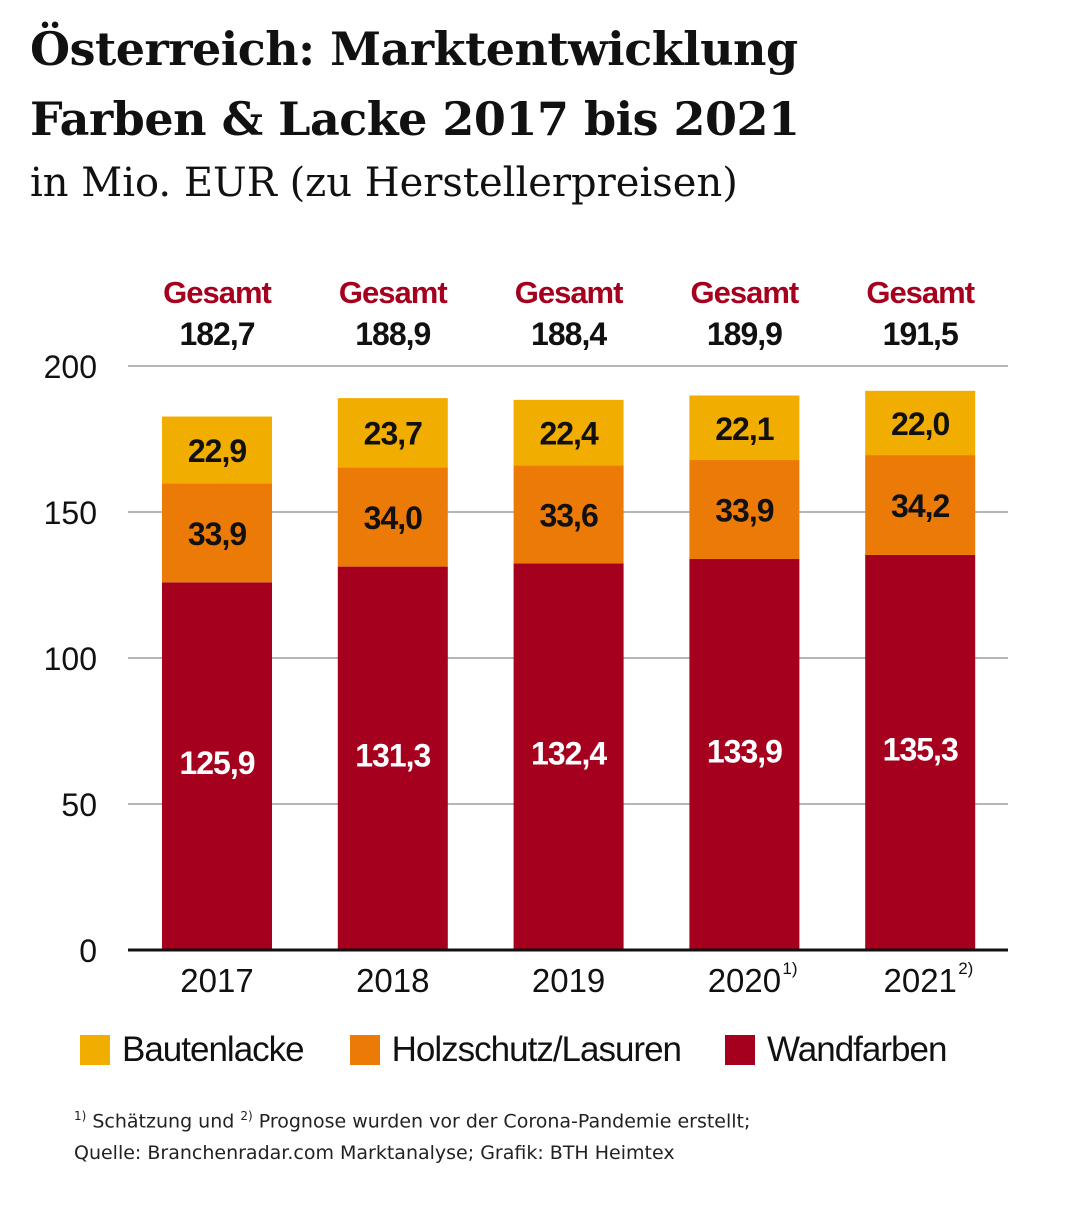 The height and width of the screenshot is (1229, 1080). I want to click on legend-label: Wandfarben, so click(857, 1049).